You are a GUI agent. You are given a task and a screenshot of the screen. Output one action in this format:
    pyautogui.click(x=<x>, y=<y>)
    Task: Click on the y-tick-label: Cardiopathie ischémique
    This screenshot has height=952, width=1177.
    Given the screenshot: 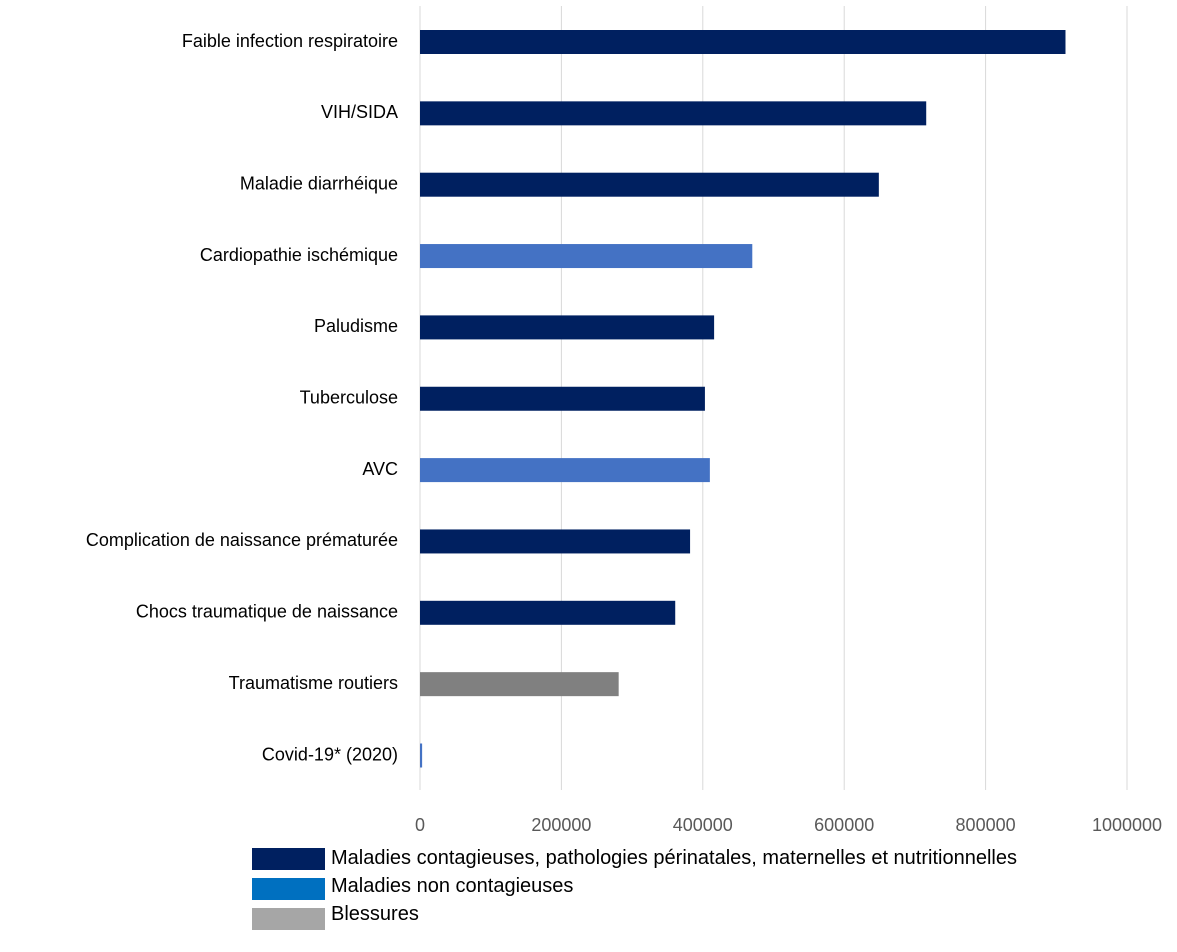 What is the action you would take?
    pyautogui.click(x=299, y=255)
    